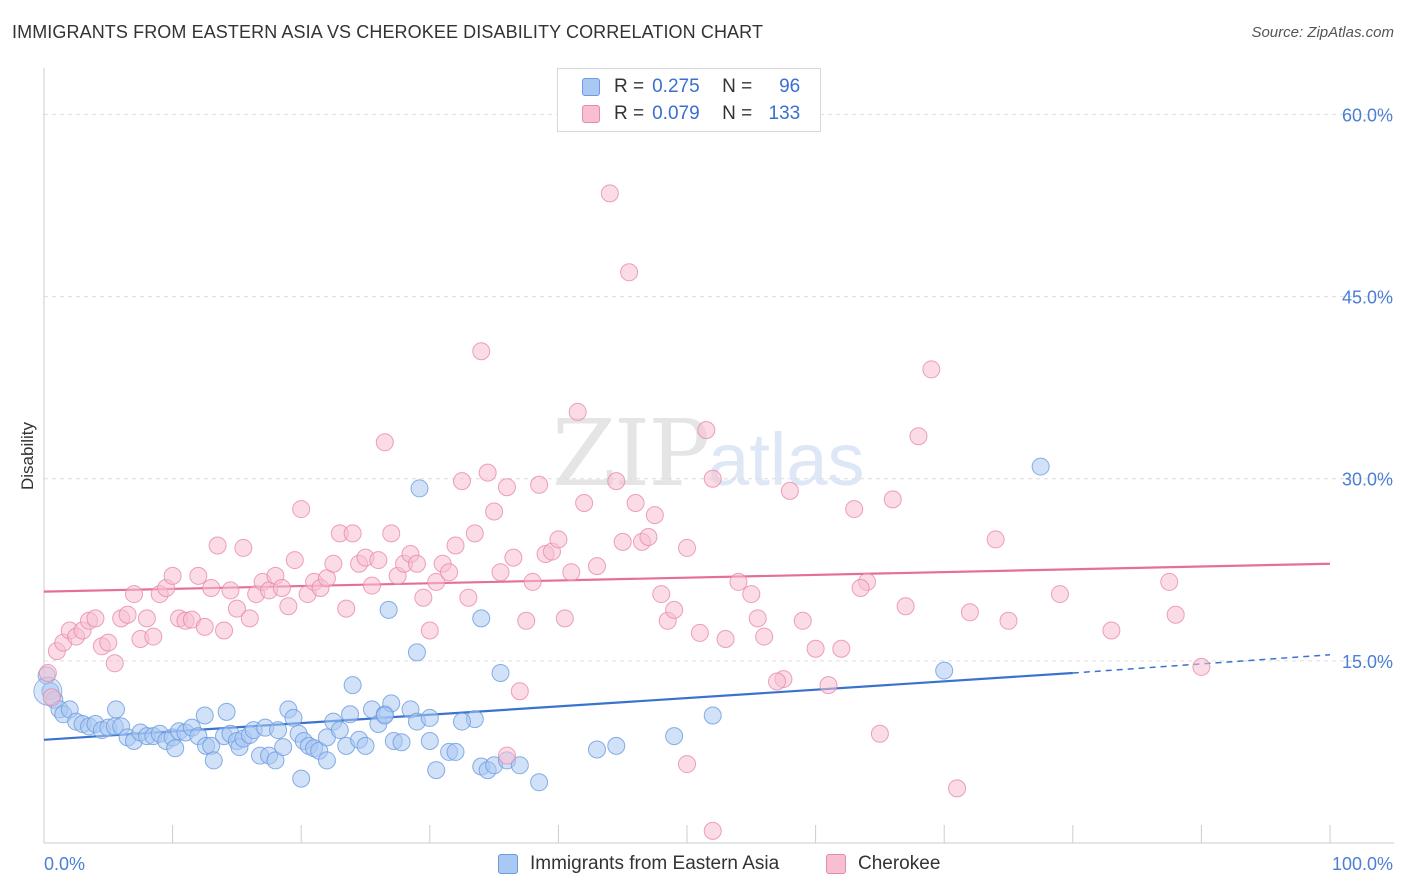 The image size is (1406, 892). I want to click on bottom-legend-label-immigrants: Immigrants from Eastern Asia, so click(655, 863).